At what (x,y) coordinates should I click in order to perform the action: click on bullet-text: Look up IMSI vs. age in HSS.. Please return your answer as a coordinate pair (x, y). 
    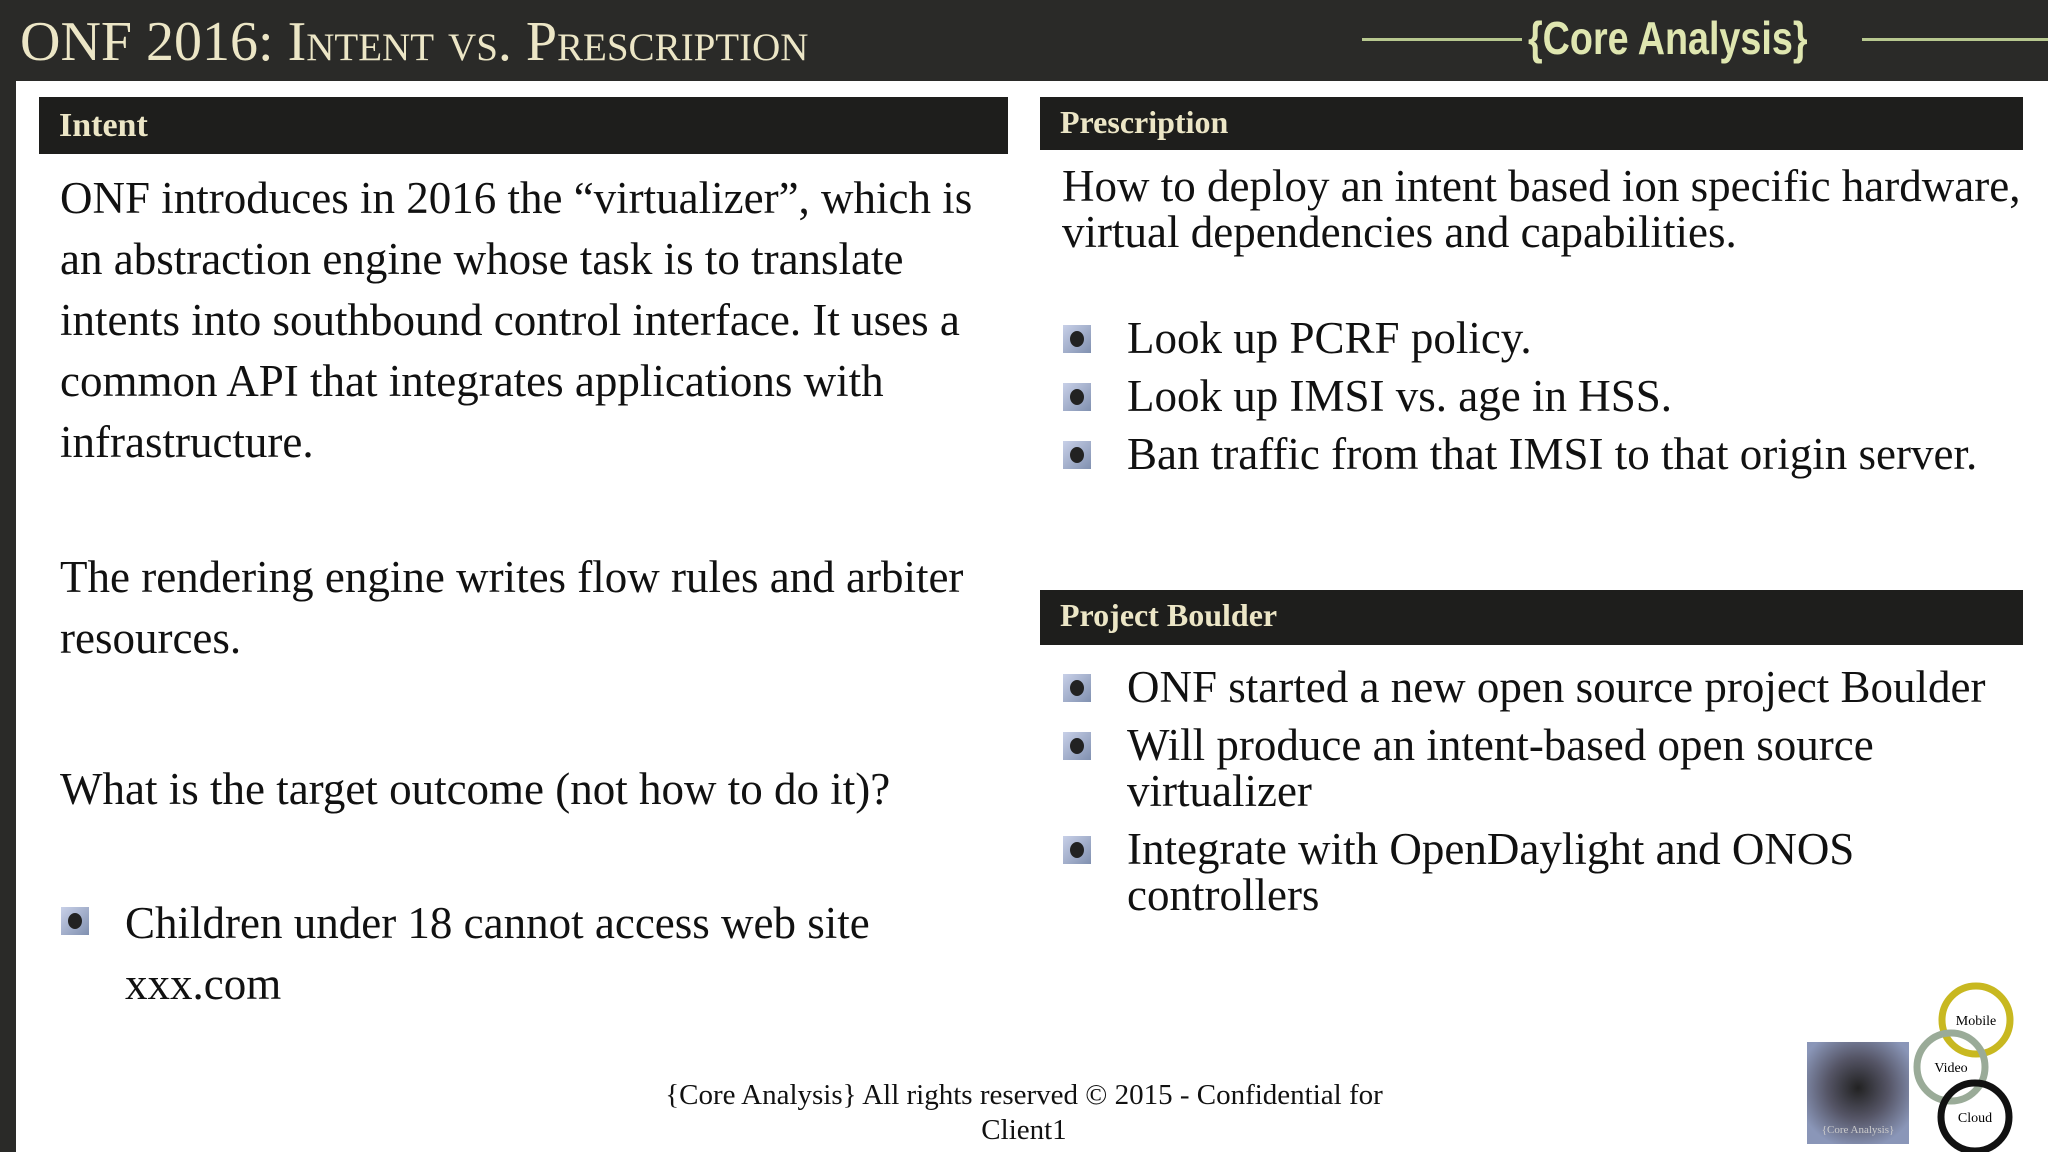
    Looking at the image, I should click on (1400, 396).